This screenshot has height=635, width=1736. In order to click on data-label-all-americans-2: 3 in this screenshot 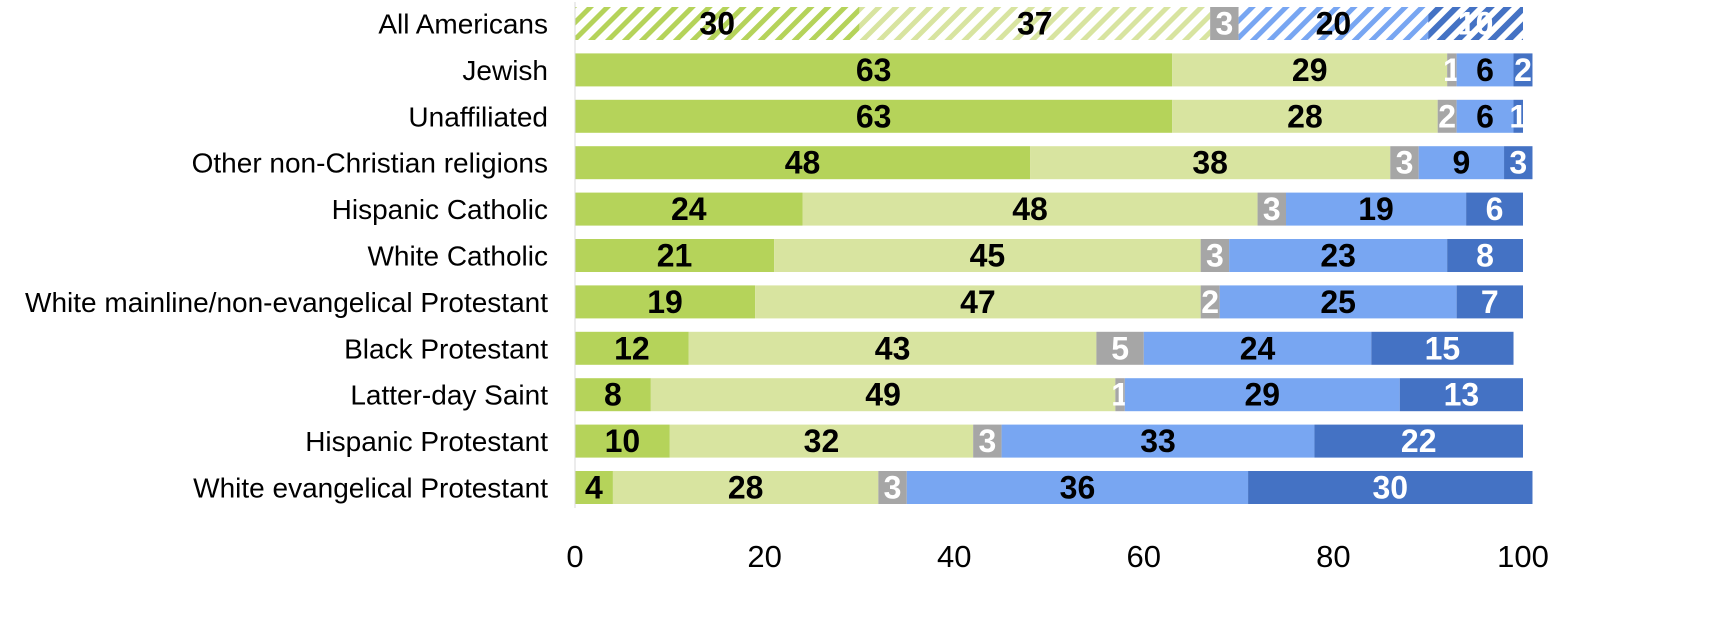, I will do `click(1224, 24)`.